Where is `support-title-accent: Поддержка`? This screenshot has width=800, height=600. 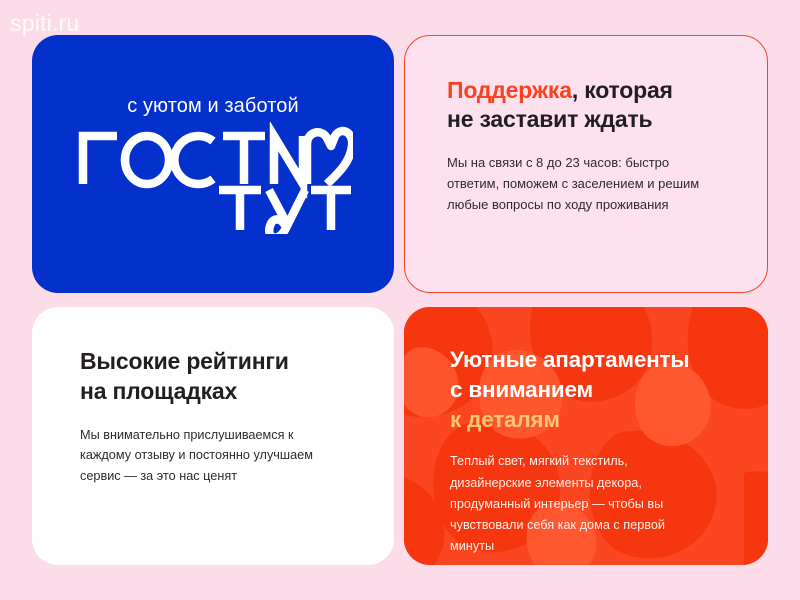 support-title-accent: Поддержка is located at coordinates (509, 90).